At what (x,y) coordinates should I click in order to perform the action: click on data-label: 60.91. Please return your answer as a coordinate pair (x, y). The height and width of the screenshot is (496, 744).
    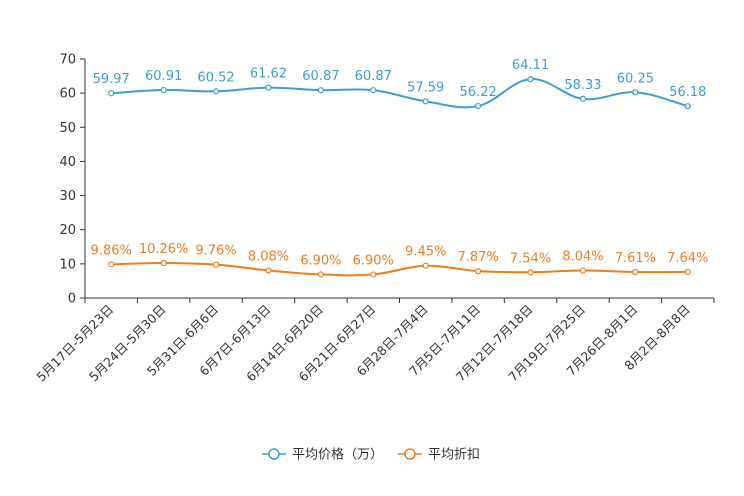
    Looking at the image, I should click on (163, 76).